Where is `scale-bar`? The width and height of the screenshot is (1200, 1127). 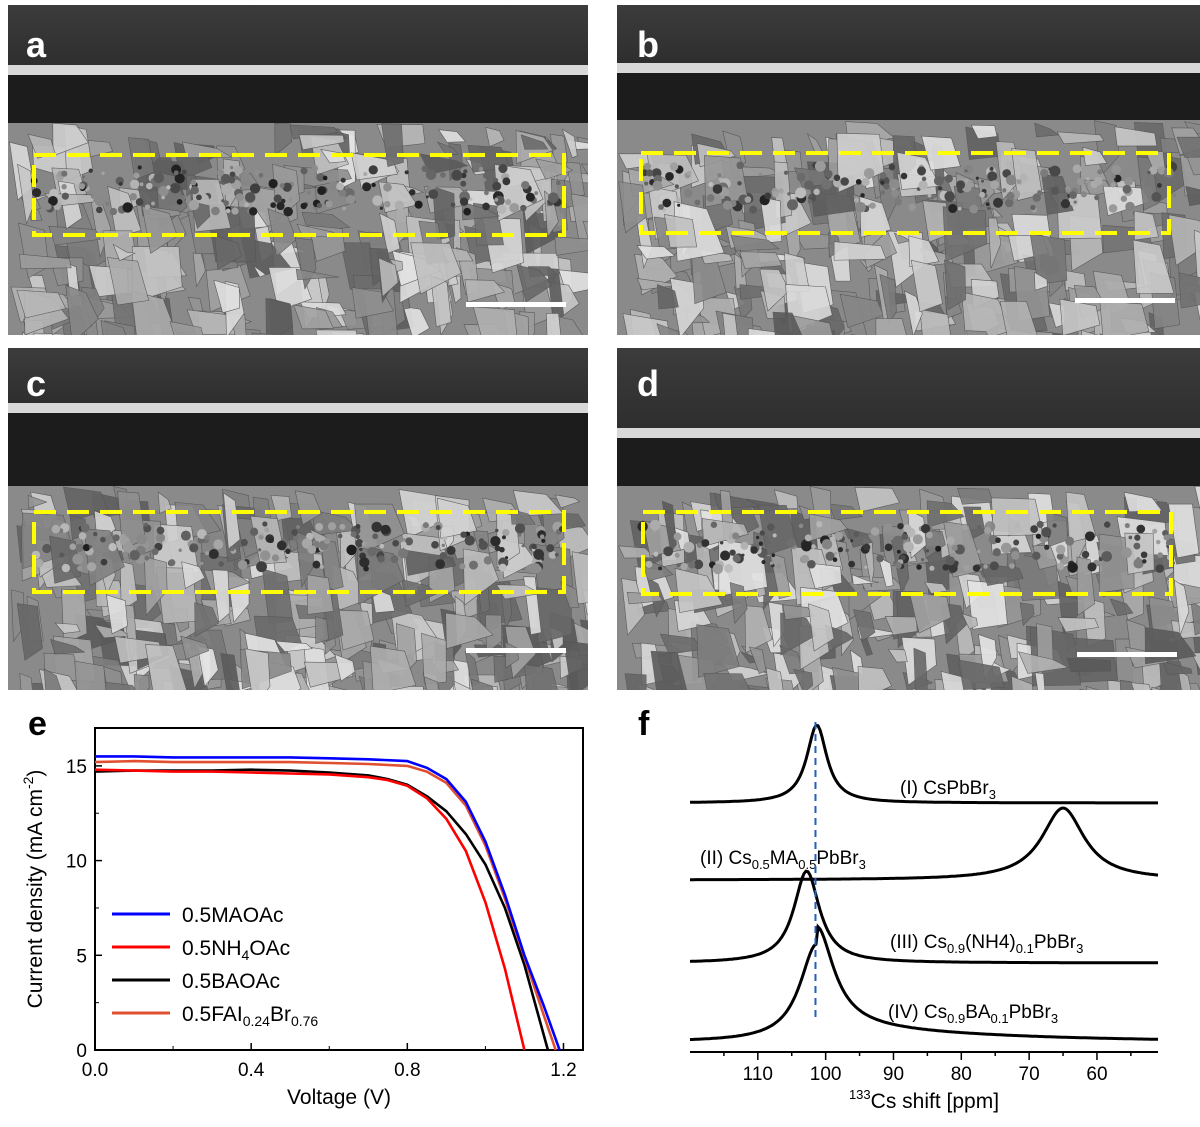 scale-bar is located at coordinates (1127, 654).